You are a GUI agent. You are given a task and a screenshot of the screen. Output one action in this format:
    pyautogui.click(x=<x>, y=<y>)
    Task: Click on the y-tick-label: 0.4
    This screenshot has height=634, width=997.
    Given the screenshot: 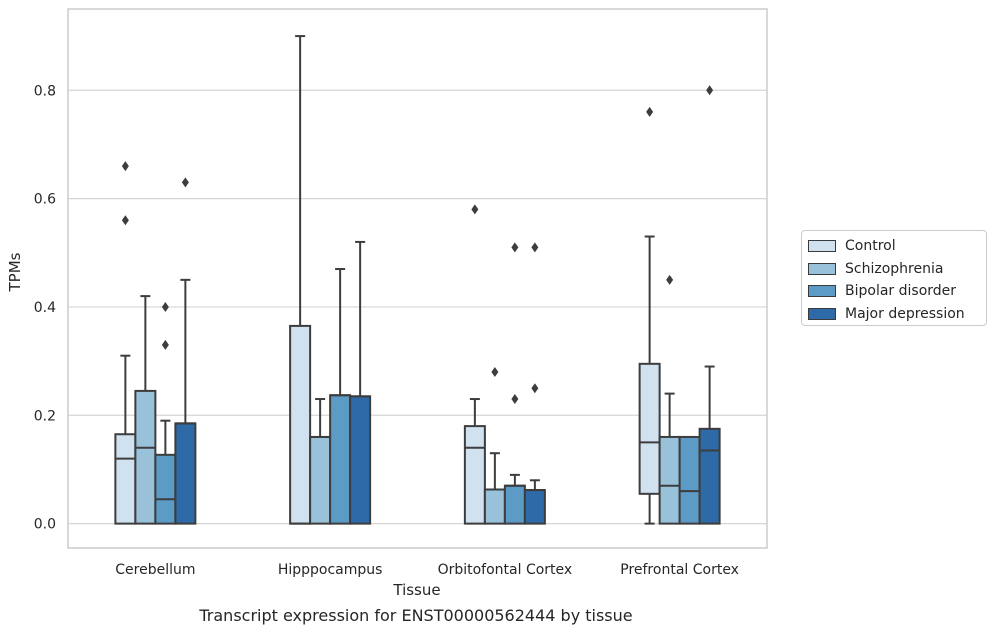 What is the action you would take?
    pyautogui.click(x=45, y=308)
    